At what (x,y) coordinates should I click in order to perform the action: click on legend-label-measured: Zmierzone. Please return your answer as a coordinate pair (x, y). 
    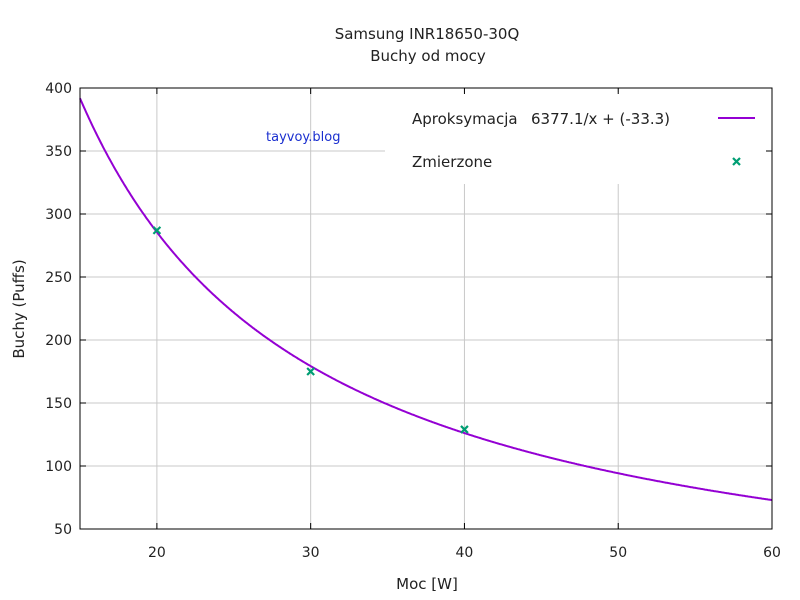
    Looking at the image, I should click on (452, 162).